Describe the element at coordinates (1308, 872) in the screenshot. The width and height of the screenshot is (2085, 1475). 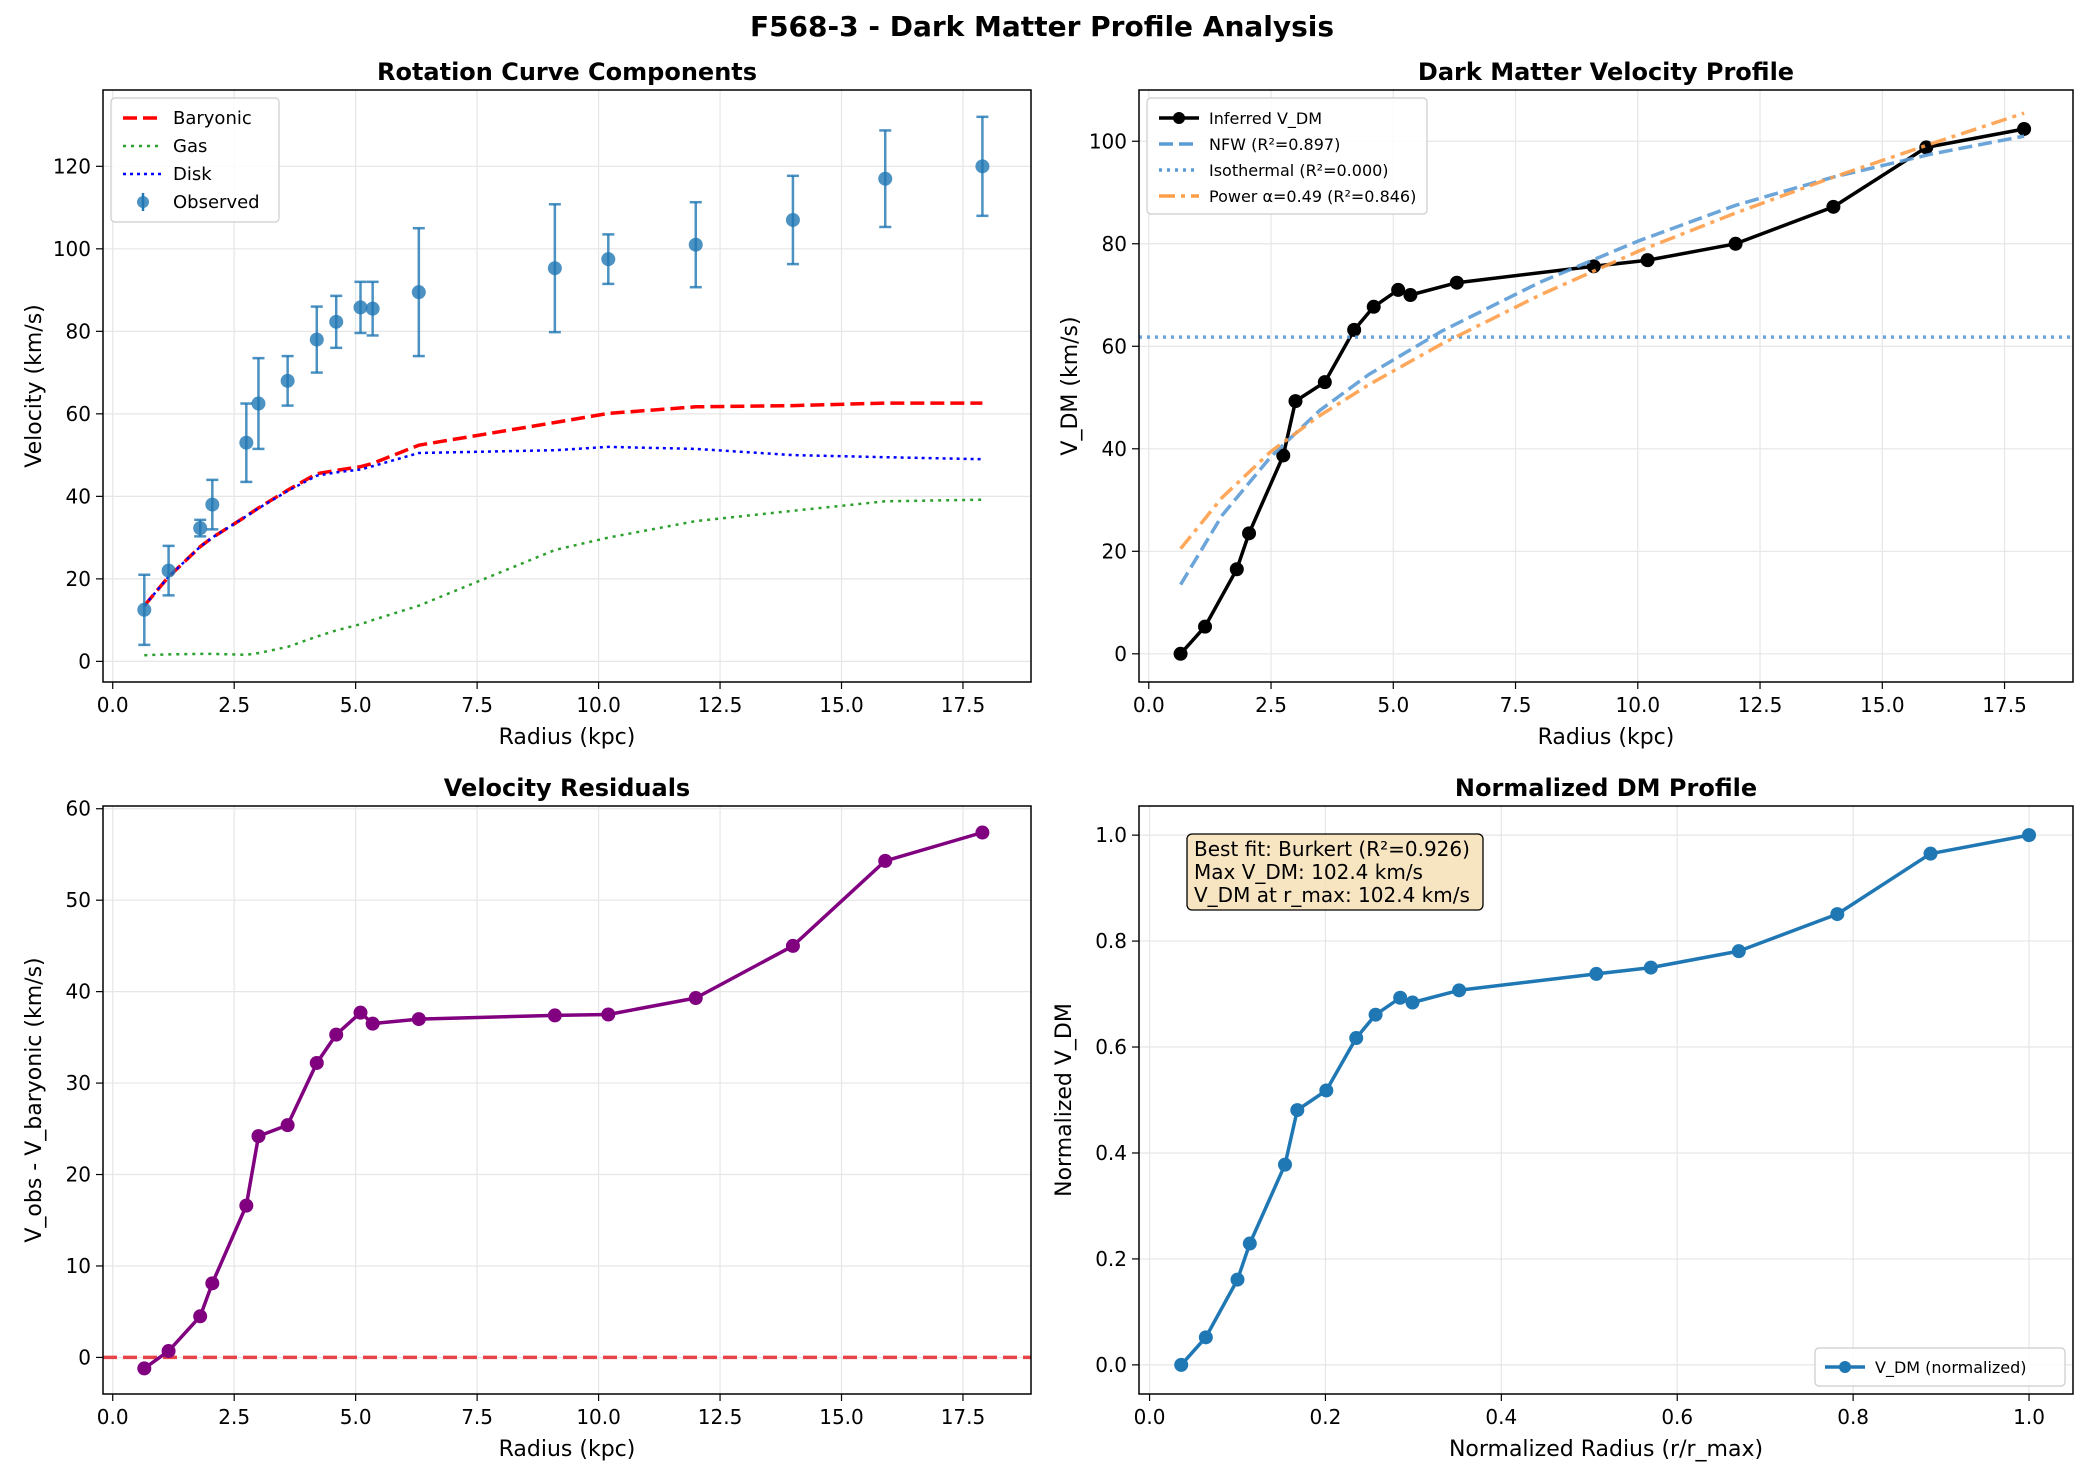
I see `annotation-line: Max V_DM: 102.4 km/s` at that location.